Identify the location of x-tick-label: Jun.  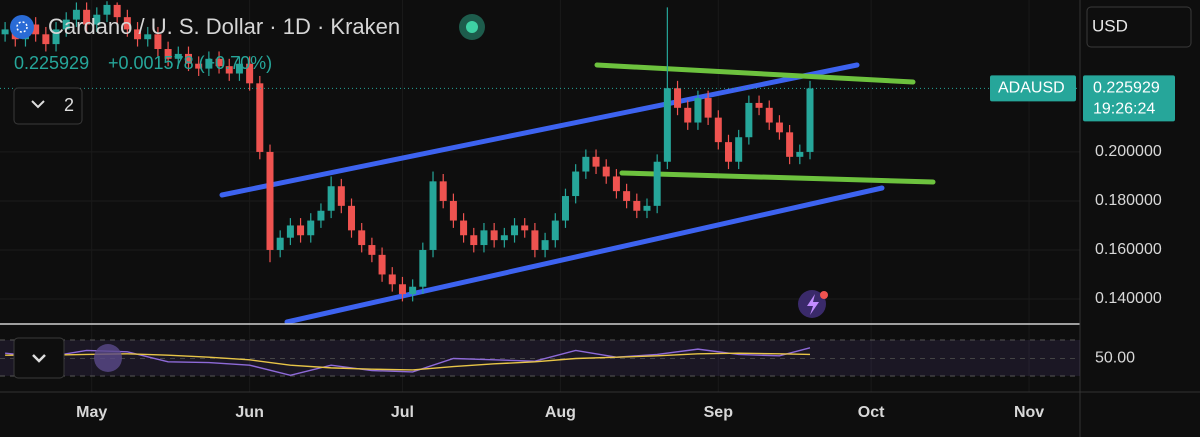
(249, 412).